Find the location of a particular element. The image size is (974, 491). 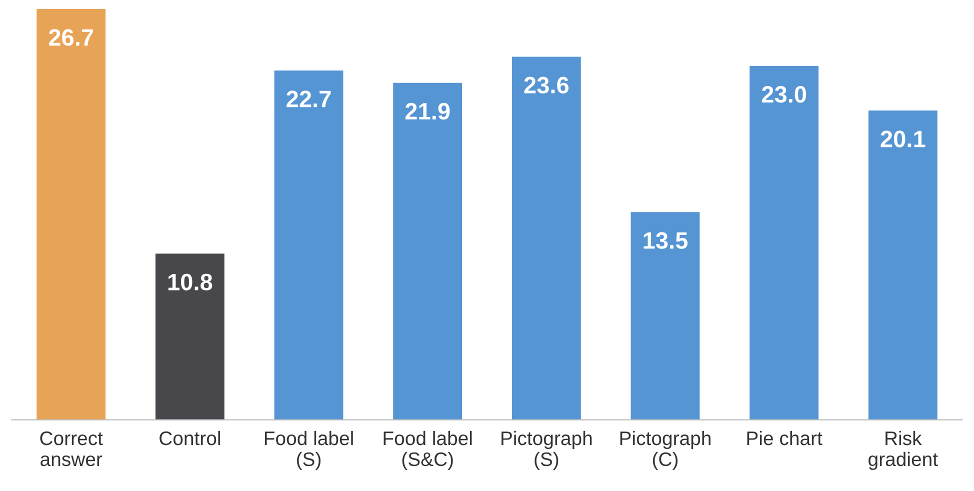

data-label: 23.0 is located at coordinates (784, 94).